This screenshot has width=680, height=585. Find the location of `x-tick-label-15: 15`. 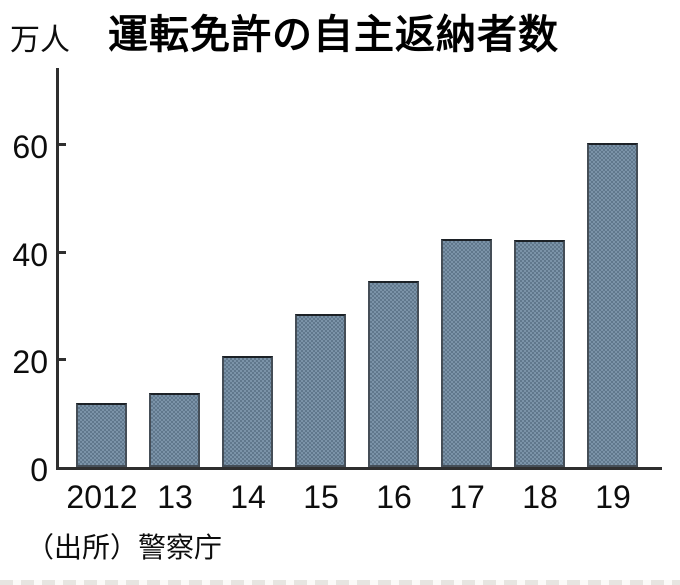

x-tick-label-15: 15 is located at coordinates (321, 497).